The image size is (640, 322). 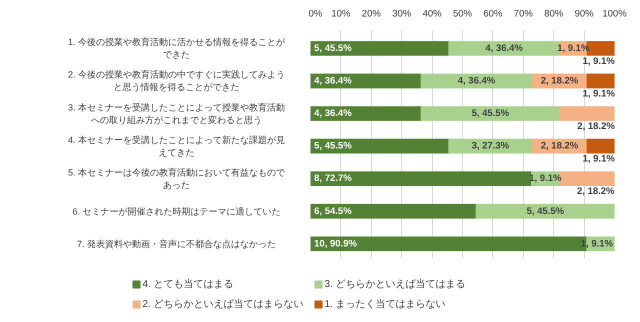 What do you see at coordinates (177, 146) in the screenshot?
I see `y-tick-label: 4. 本セミナーを受講したことによって新たな課題が見えてきた` at bounding box center [177, 146].